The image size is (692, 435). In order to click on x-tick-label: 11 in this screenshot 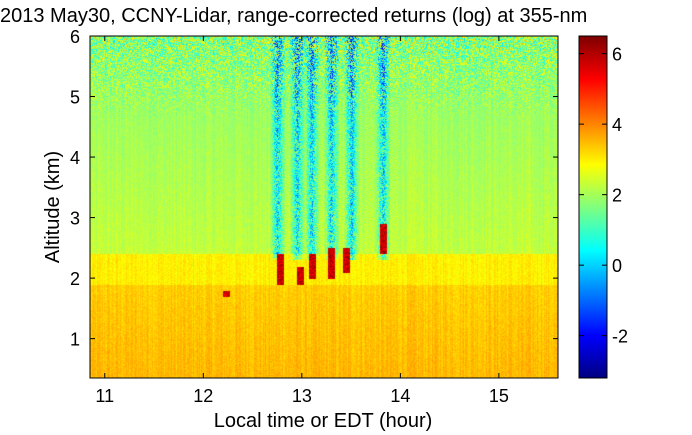, I will do `click(104, 396)`.